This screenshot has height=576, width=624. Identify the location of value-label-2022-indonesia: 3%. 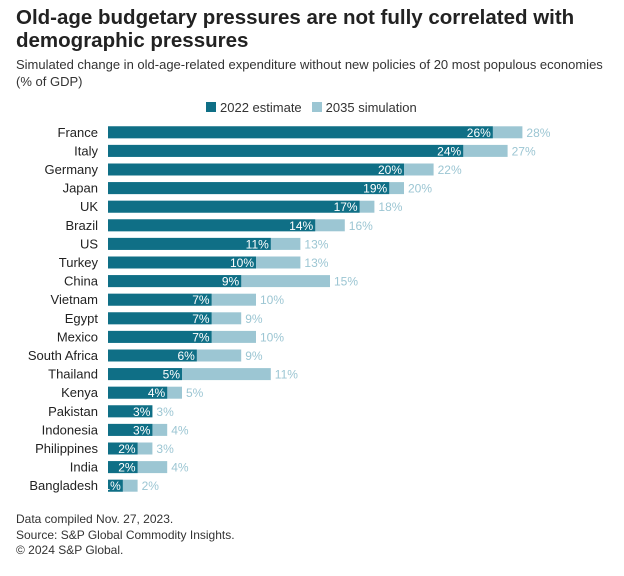
(142, 430).